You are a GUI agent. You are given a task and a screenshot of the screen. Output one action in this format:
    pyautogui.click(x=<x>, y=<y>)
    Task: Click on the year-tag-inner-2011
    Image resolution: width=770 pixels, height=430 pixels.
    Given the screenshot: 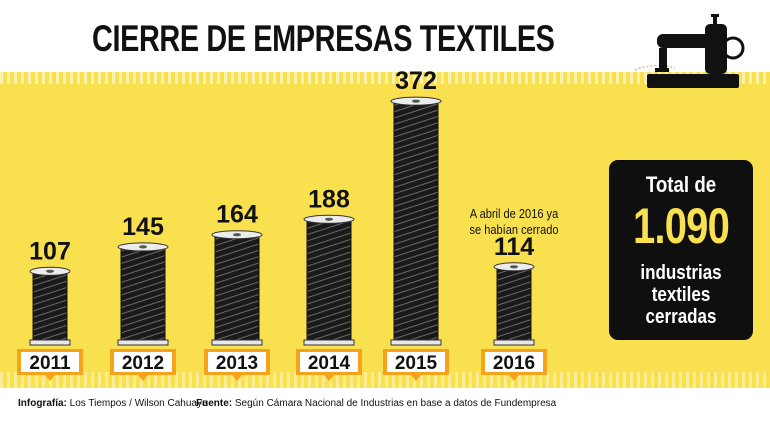 What is the action you would take?
    pyautogui.click(x=50, y=362)
    